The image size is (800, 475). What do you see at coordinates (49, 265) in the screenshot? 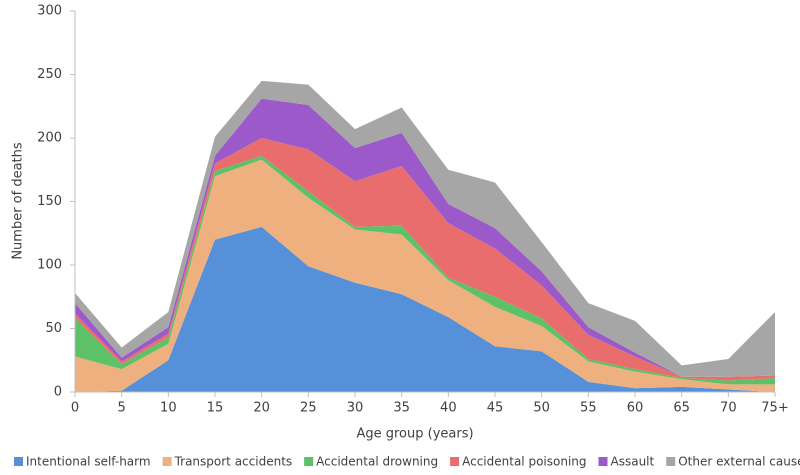
I see `y-tick-label: 100` at bounding box center [49, 265].